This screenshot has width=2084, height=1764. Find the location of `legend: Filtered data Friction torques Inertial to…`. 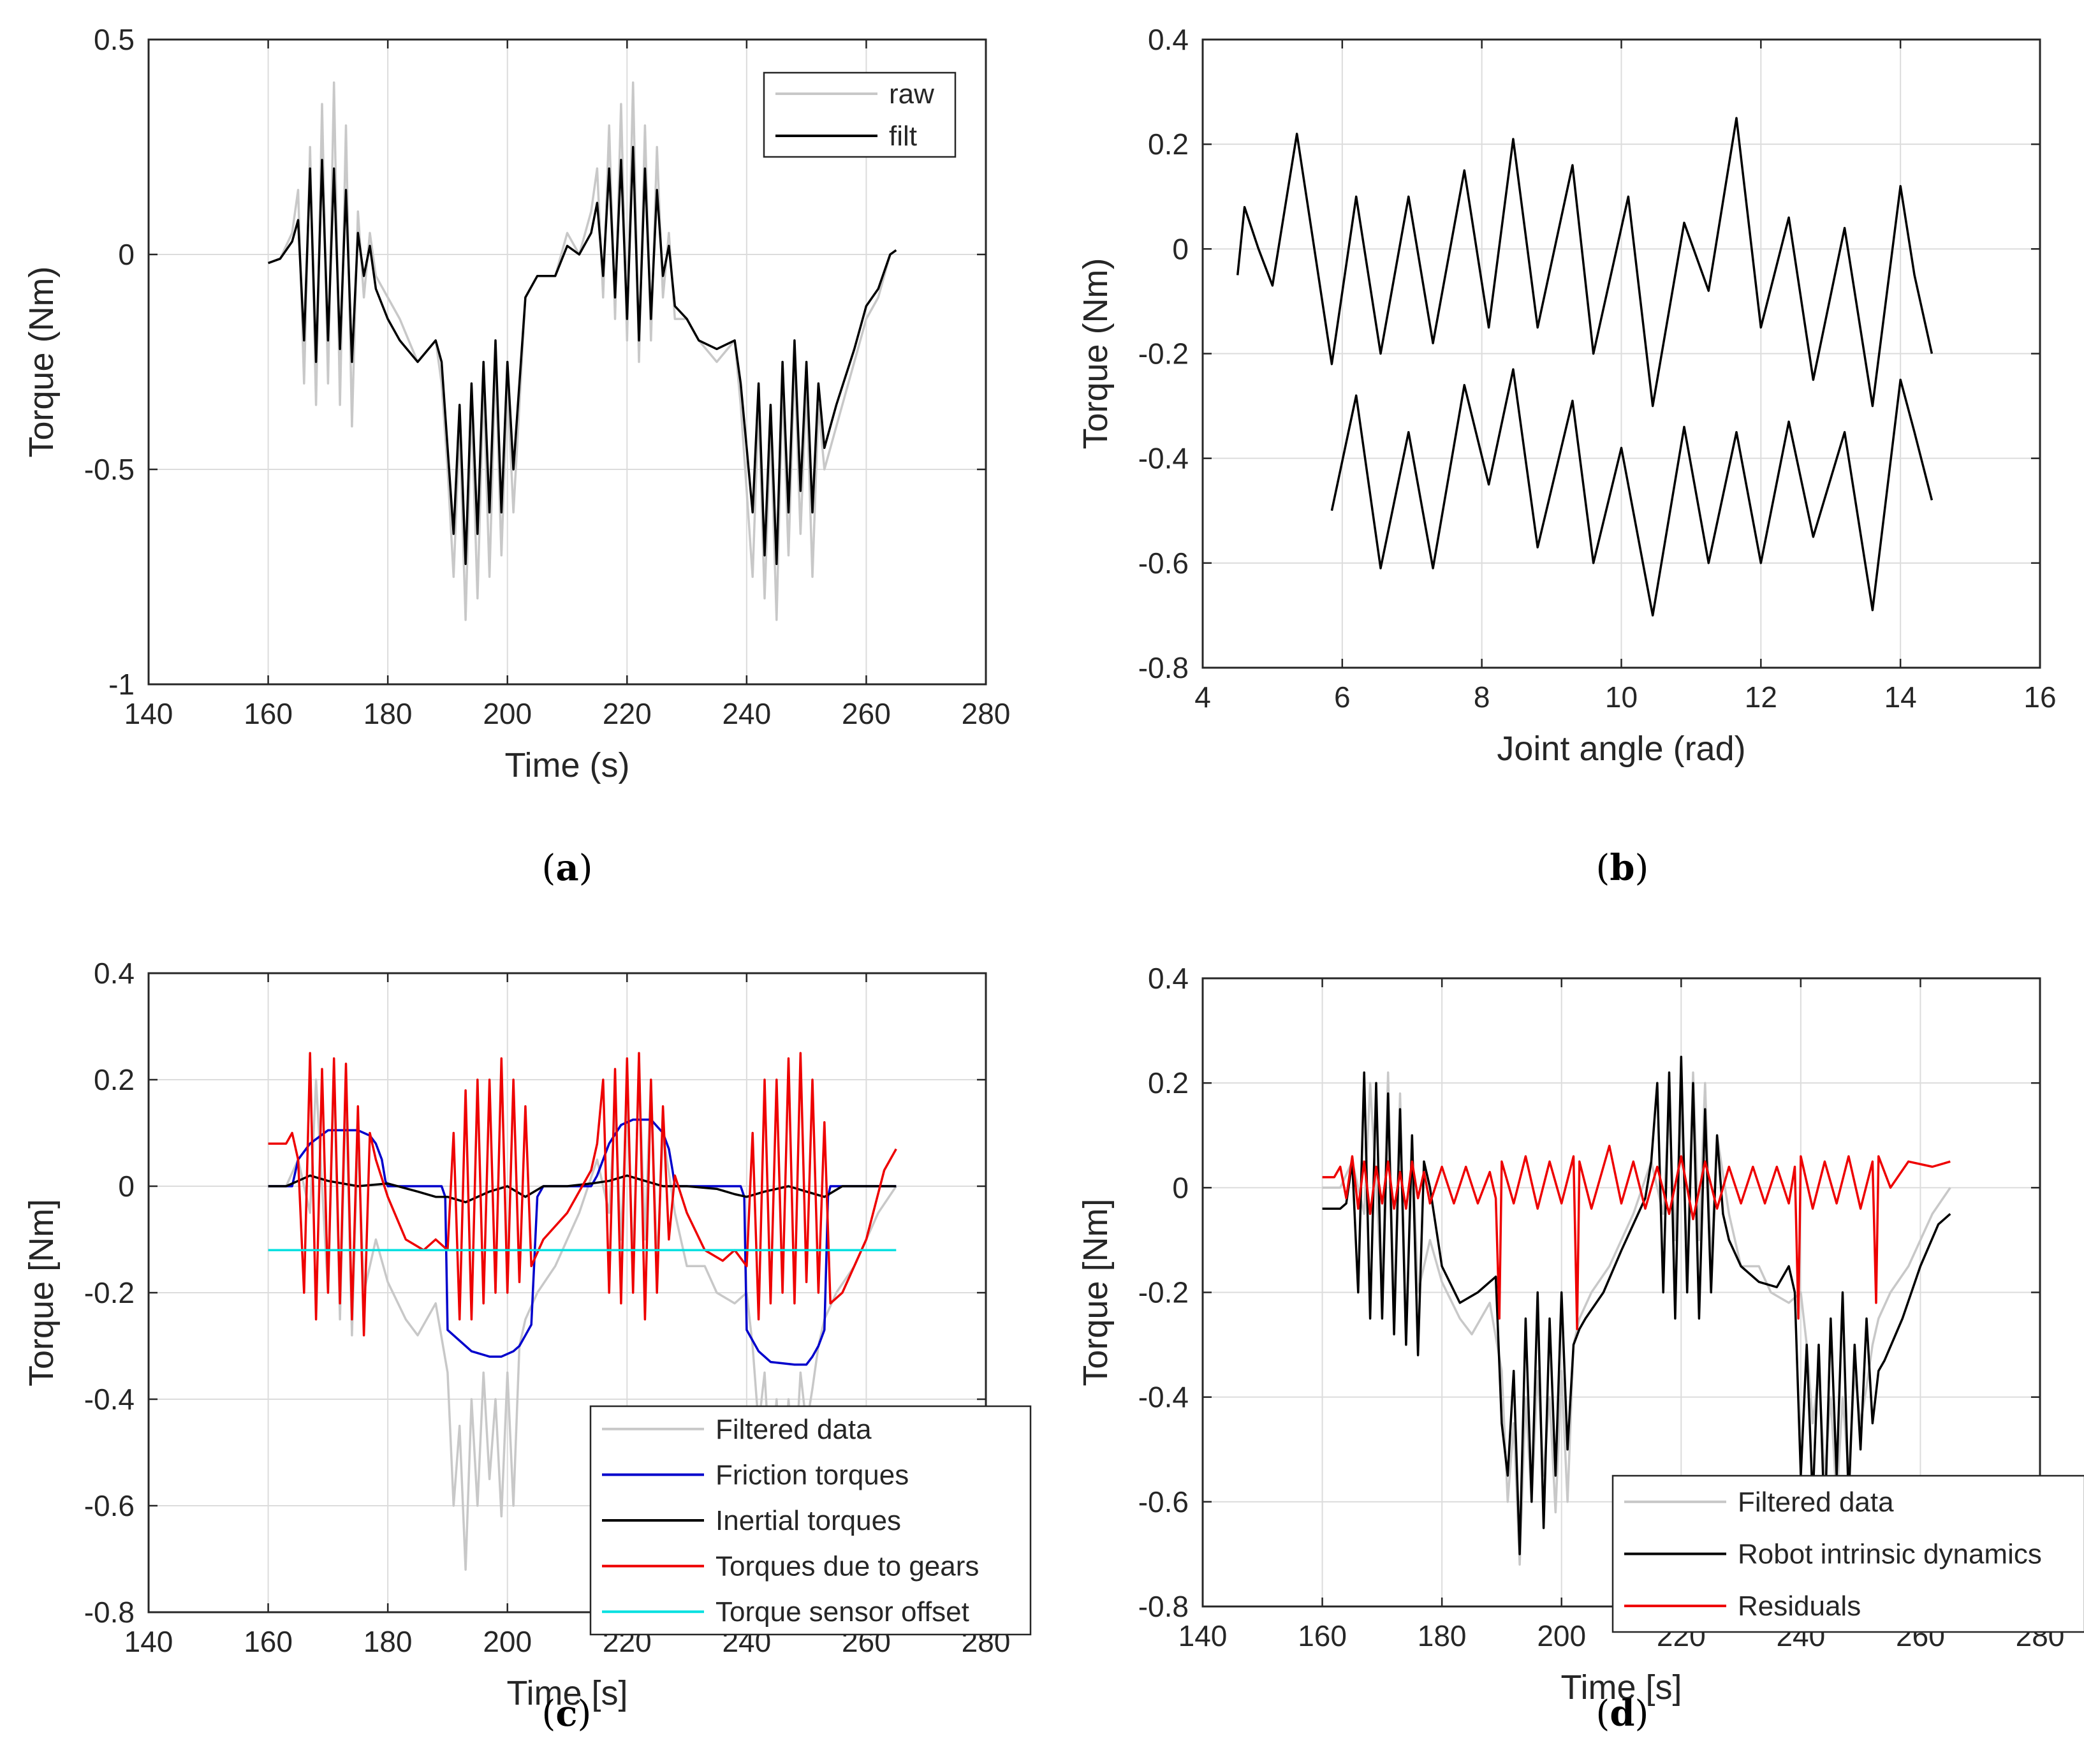

legend: Filtered data Friction torques Inertial to… is located at coordinates (811, 1520).